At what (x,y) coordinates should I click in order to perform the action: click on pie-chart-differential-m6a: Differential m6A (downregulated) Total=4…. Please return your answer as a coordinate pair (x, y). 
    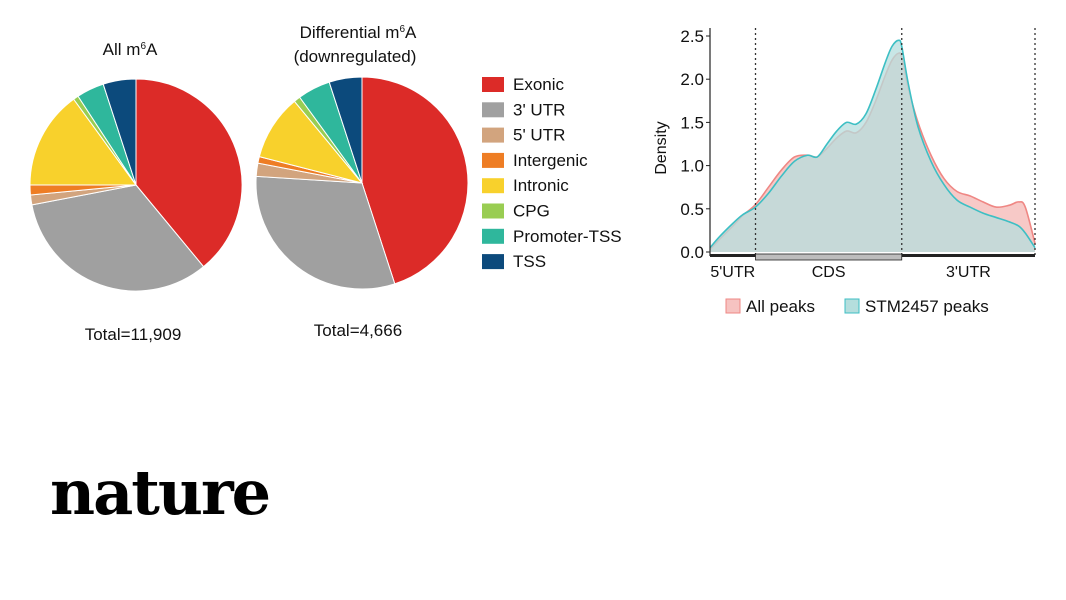
    Looking at the image, I should click on (362, 181).